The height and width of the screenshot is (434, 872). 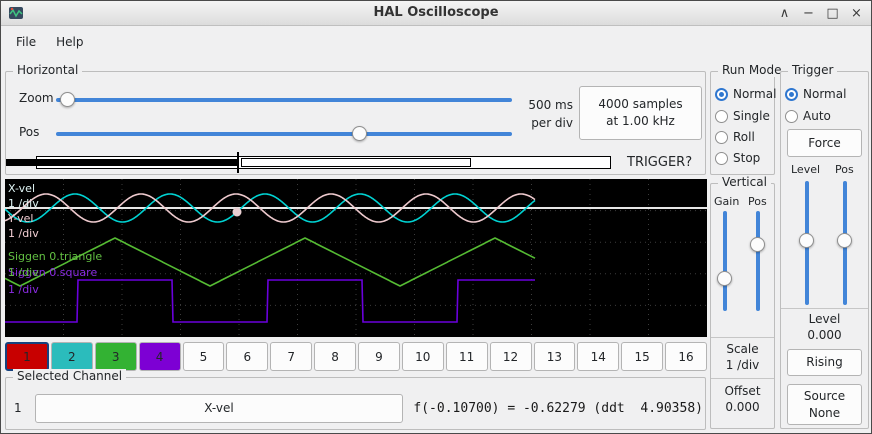 I want to click on radio-label: Roll, so click(x=744, y=137).